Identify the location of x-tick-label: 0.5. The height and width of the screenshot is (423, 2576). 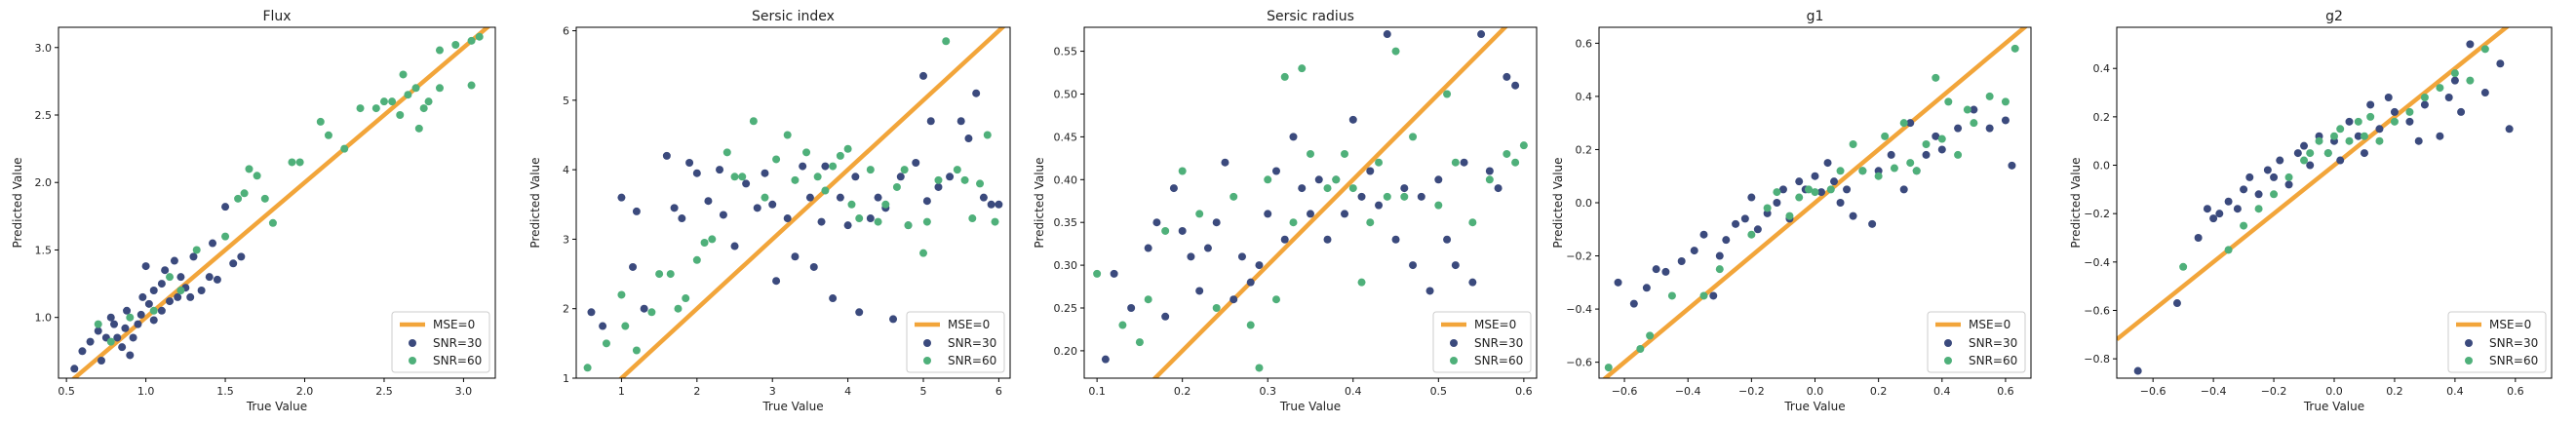
(66, 391).